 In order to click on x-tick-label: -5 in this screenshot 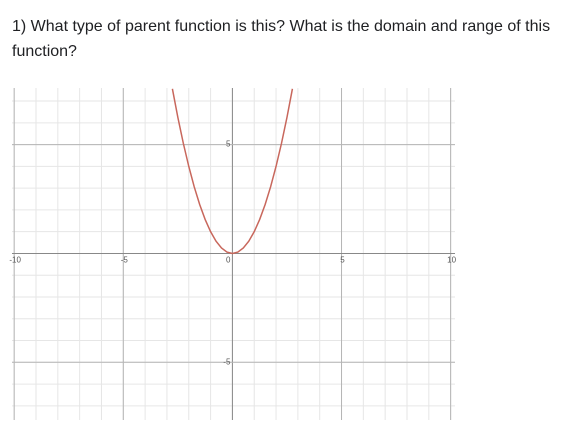, I will do `click(125, 260)`.